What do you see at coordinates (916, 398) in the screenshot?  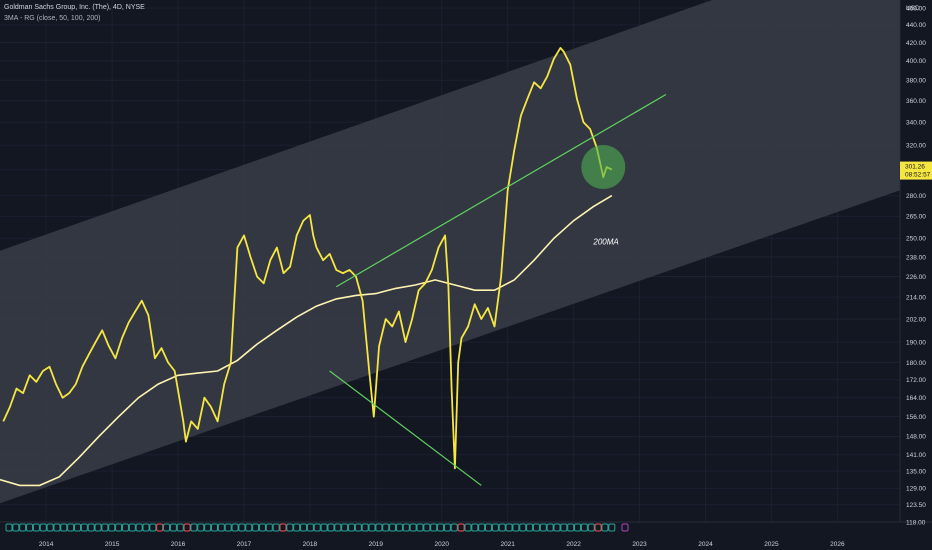 I see `y-tick-label: 164.00` at bounding box center [916, 398].